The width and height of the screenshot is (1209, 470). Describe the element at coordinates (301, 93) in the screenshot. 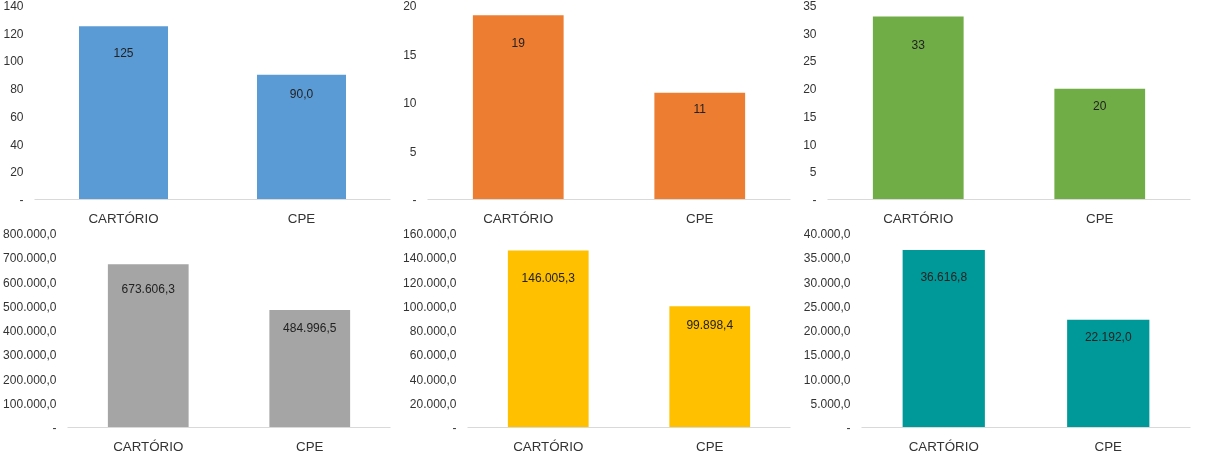

I see `data-label: 90,0` at that location.